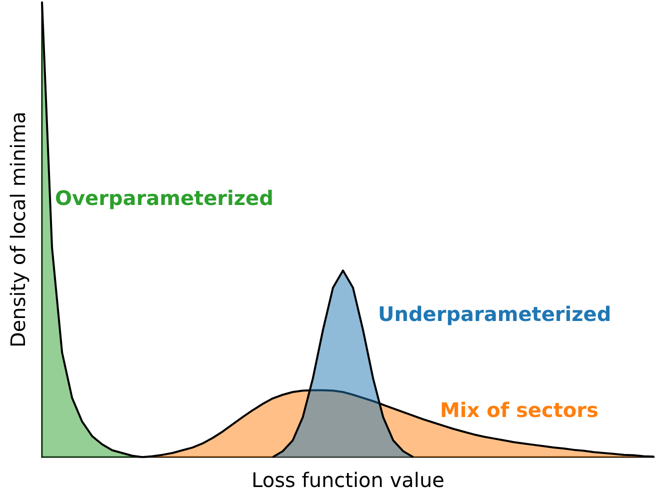 The image size is (657, 495). I want to click on series-label: Underparameterized, so click(495, 314).